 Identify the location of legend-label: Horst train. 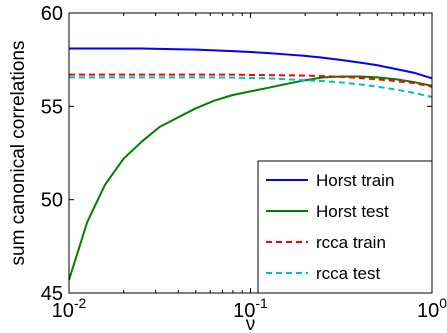
(355, 180).